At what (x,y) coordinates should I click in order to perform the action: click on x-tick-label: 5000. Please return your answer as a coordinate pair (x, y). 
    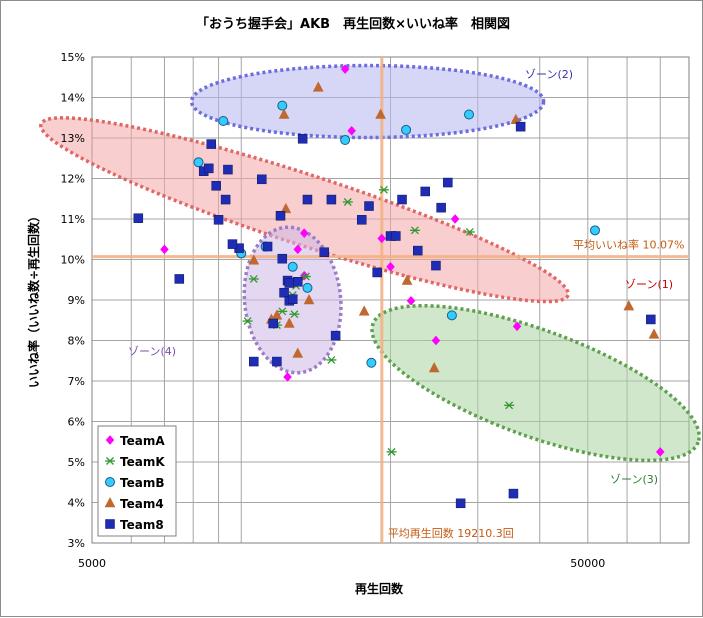
    Looking at the image, I should click on (92, 563).